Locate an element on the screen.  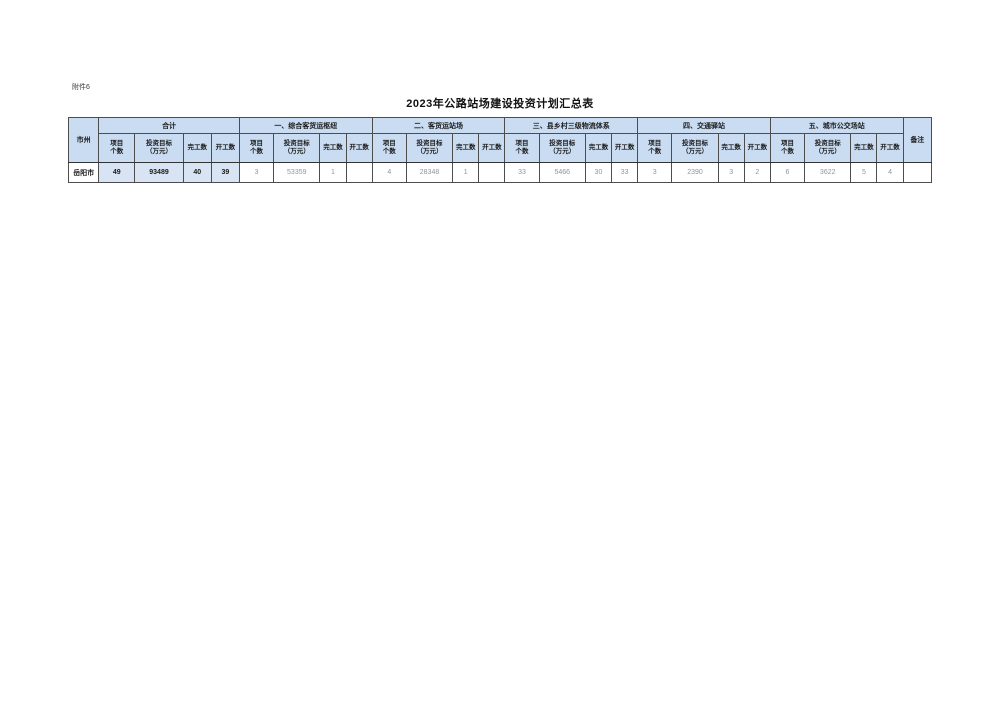
page-title: 2023年公路站场建设投资计划汇总表 is located at coordinates (500, 104).